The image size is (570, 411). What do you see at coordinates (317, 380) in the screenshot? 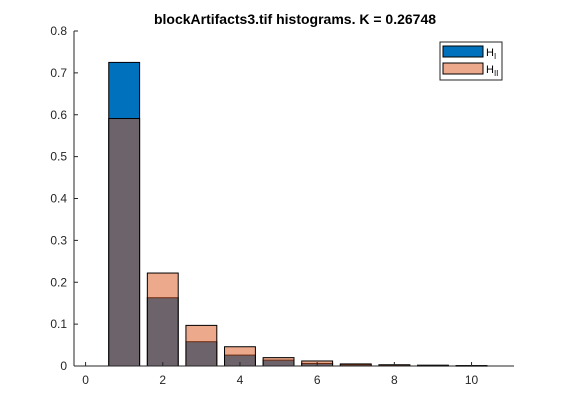
I see `x-tick-label: 6` at bounding box center [317, 380].